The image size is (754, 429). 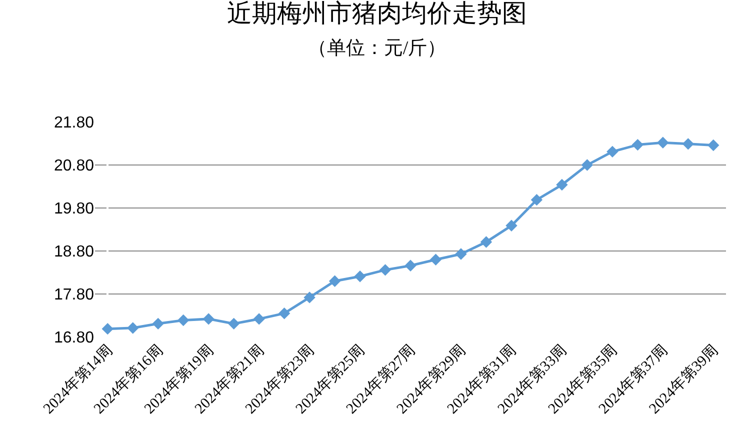 What do you see at coordinates (74, 295) in the screenshot?
I see `y-tick-label: 17.80` at bounding box center [74, 295].